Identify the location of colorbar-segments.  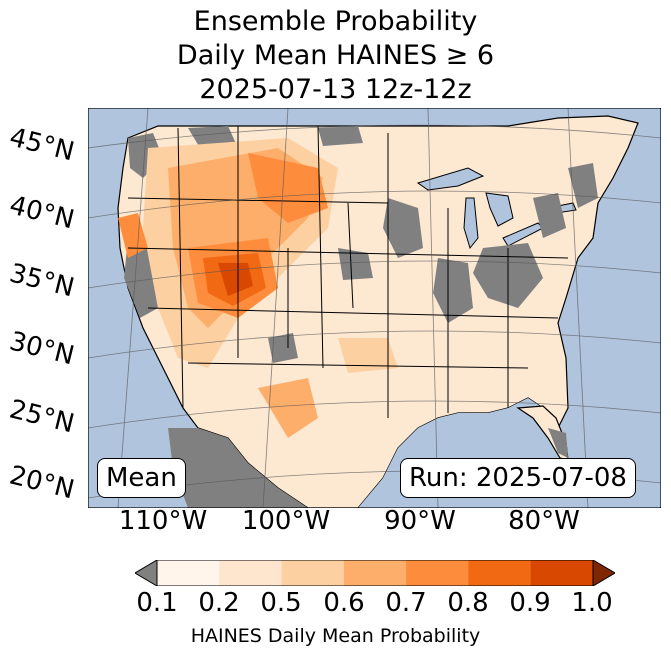
(375, 573).